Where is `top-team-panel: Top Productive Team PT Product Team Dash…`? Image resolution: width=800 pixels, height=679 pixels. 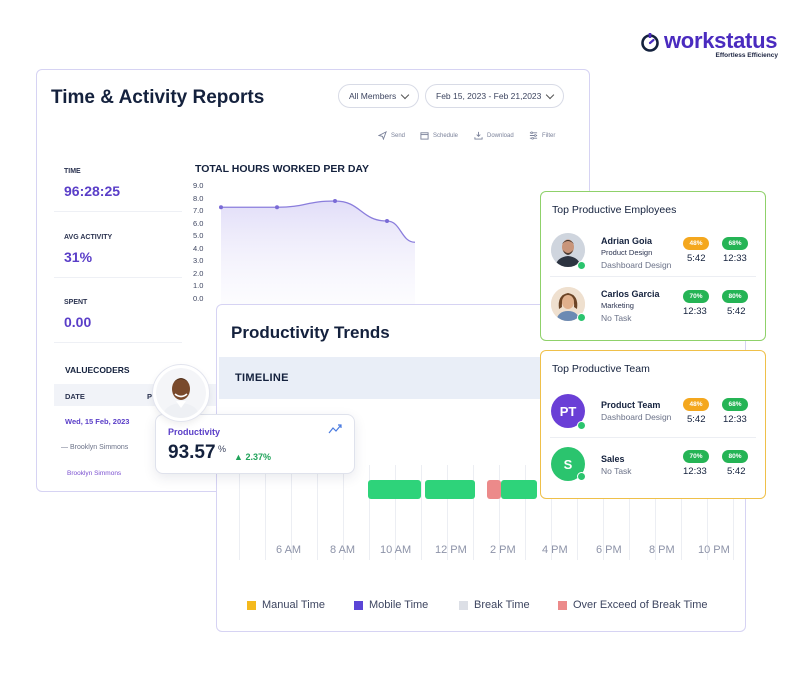 top-team-panel: Top Productive Team PT Product Team Dash… is located at coordinates (653, 424).